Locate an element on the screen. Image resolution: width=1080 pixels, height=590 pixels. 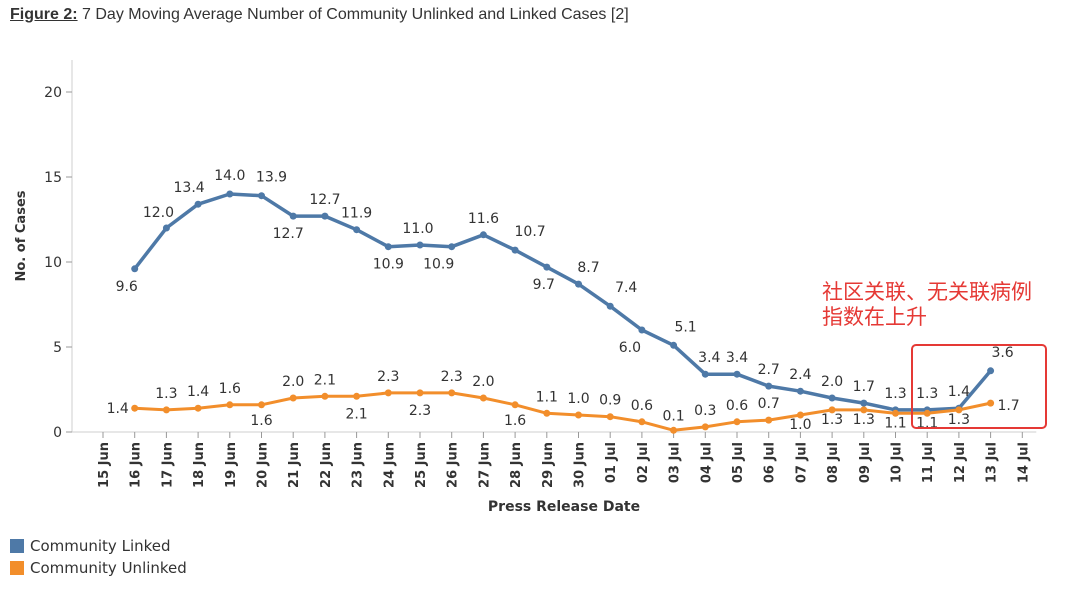
data-label-unlinked: 1.1 is located at coordinates (895, 423).